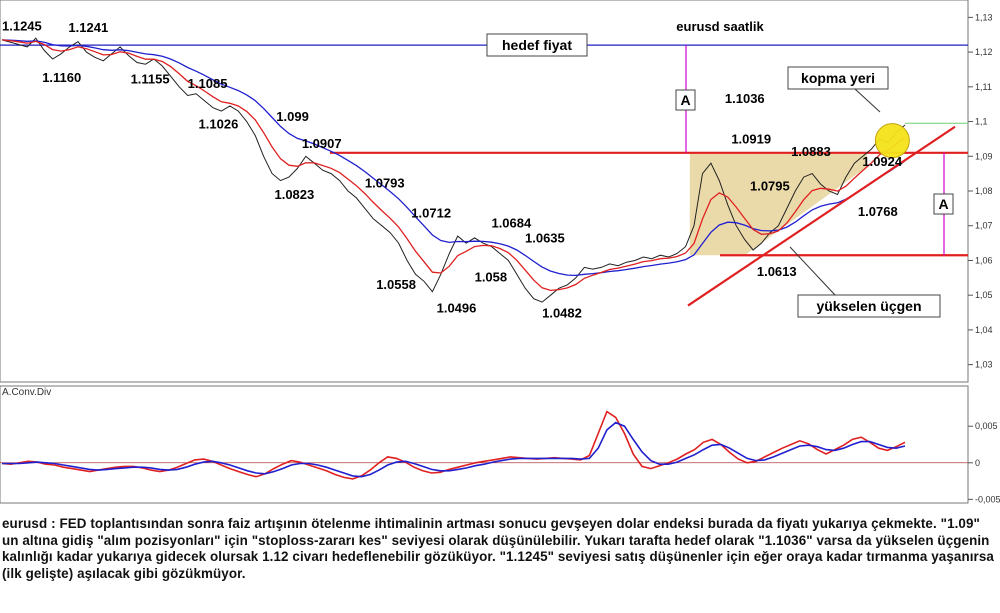  Describe the element at coordinates (751, 139) in the screenshot. I see `price-label: 1.0919` at that location.